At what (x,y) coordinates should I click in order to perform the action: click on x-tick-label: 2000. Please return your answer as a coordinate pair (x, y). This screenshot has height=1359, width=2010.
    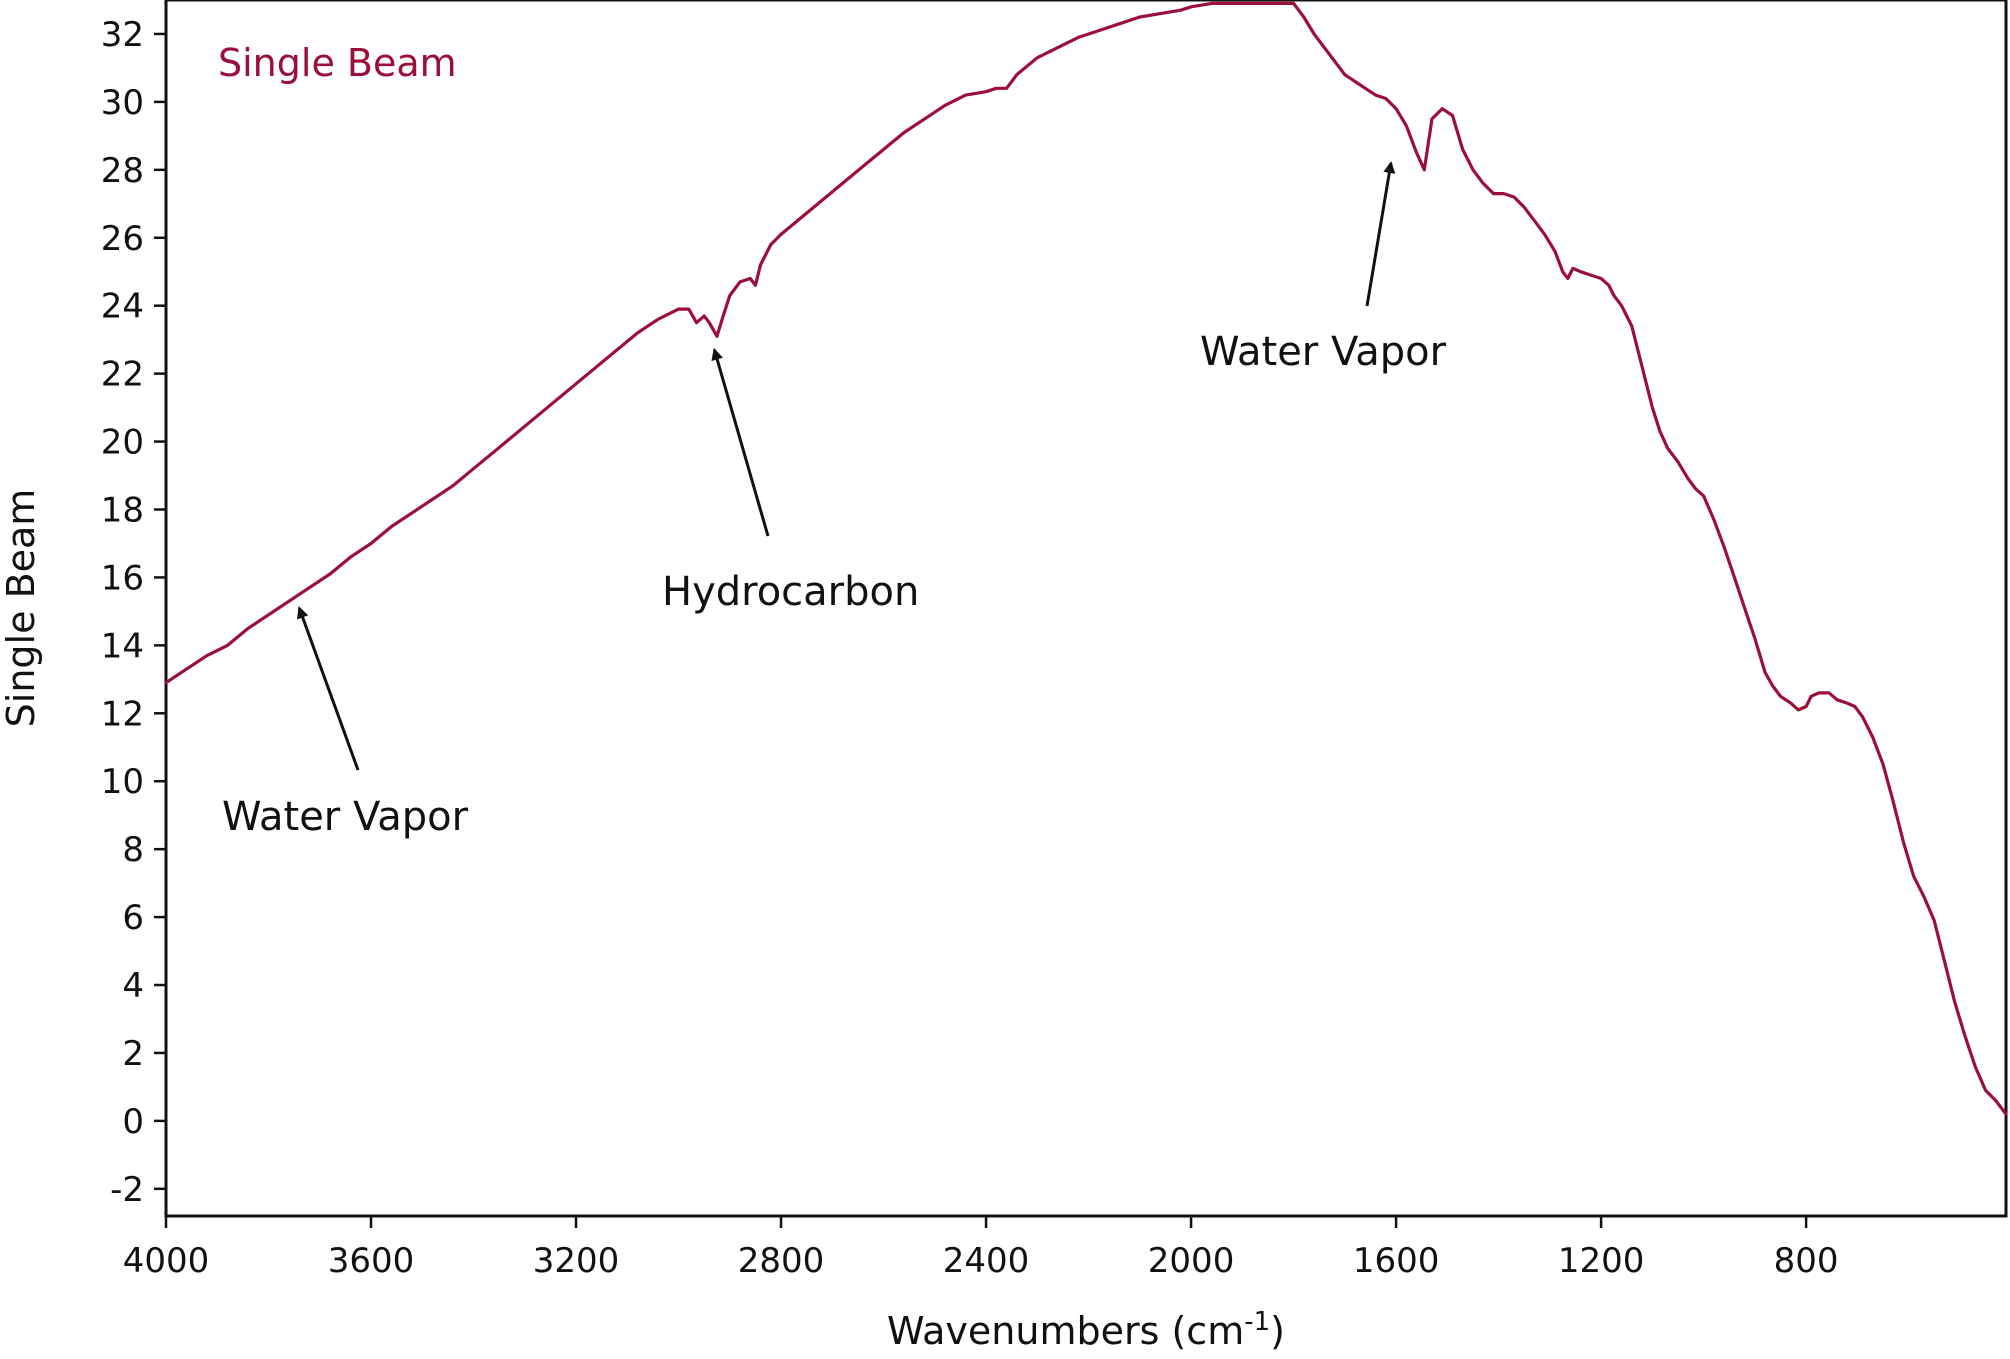
    Looking at the image, I should click on (1191, 1261).